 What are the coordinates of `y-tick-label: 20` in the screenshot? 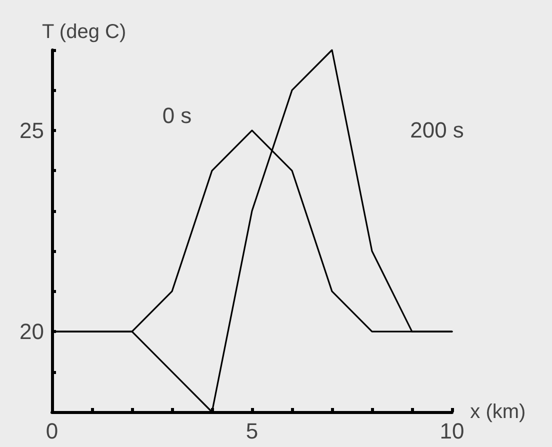 It's located at (32, 331).